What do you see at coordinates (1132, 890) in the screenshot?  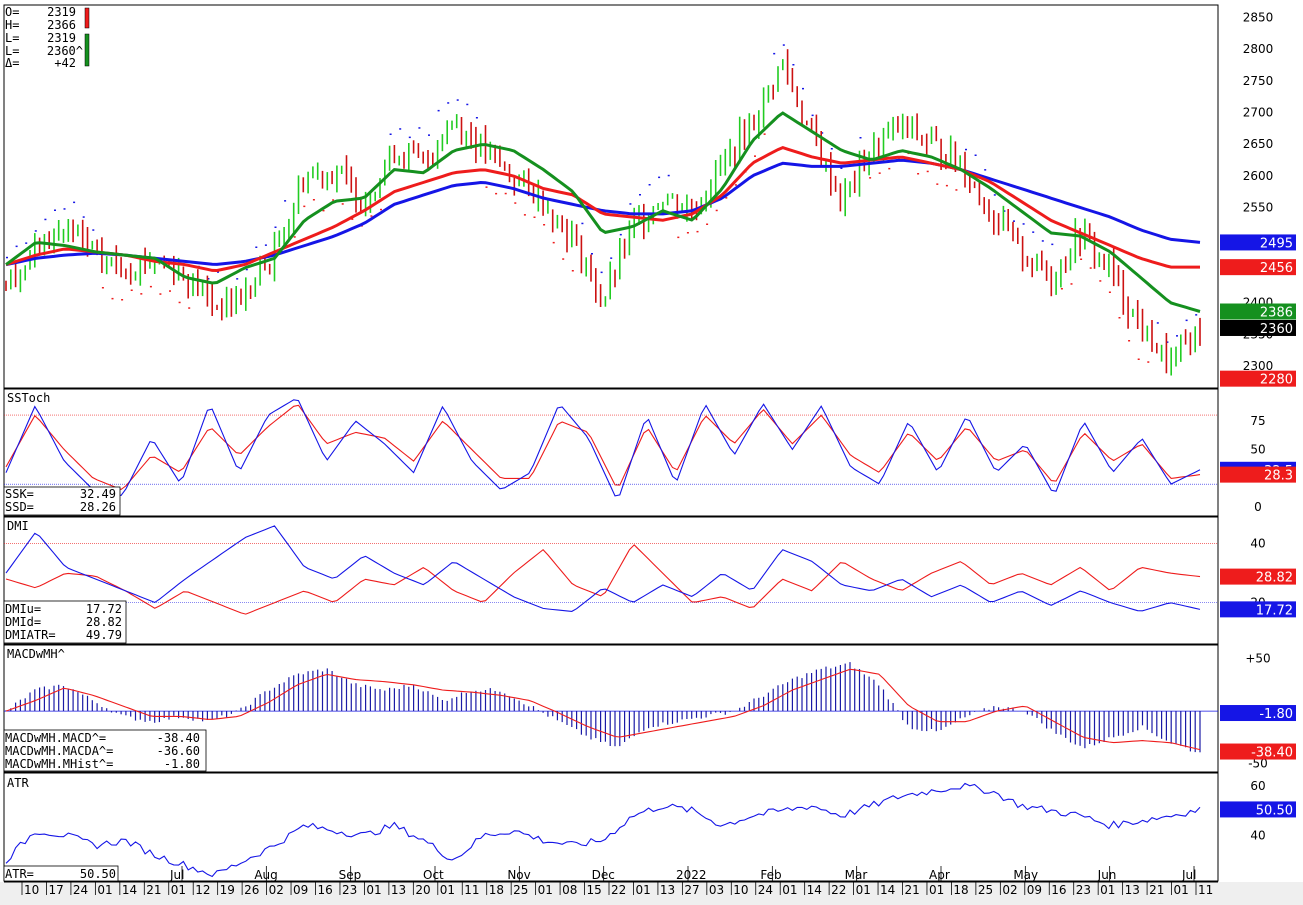 I see `date-label: 13` at bounding box center [1132, 890].